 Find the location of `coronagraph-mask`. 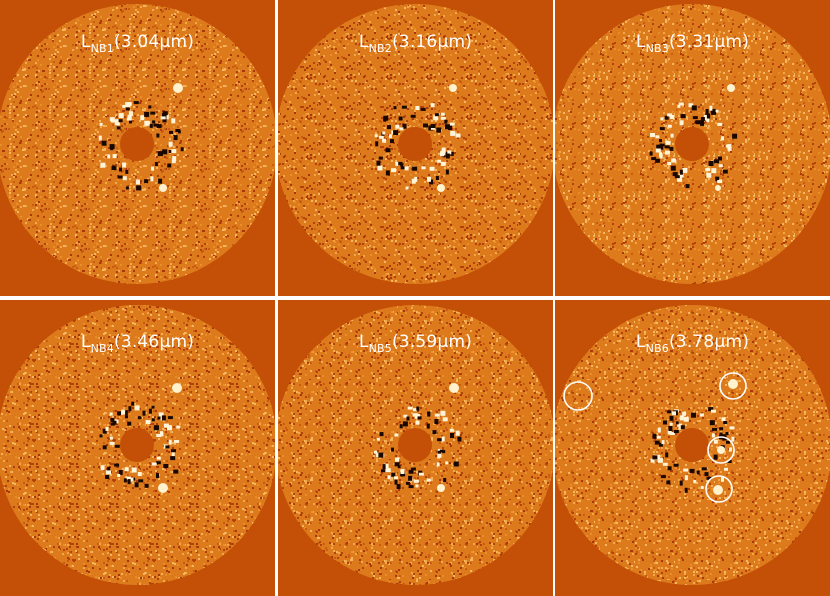

coronagraph-mask is located at coordinates (137, 445).